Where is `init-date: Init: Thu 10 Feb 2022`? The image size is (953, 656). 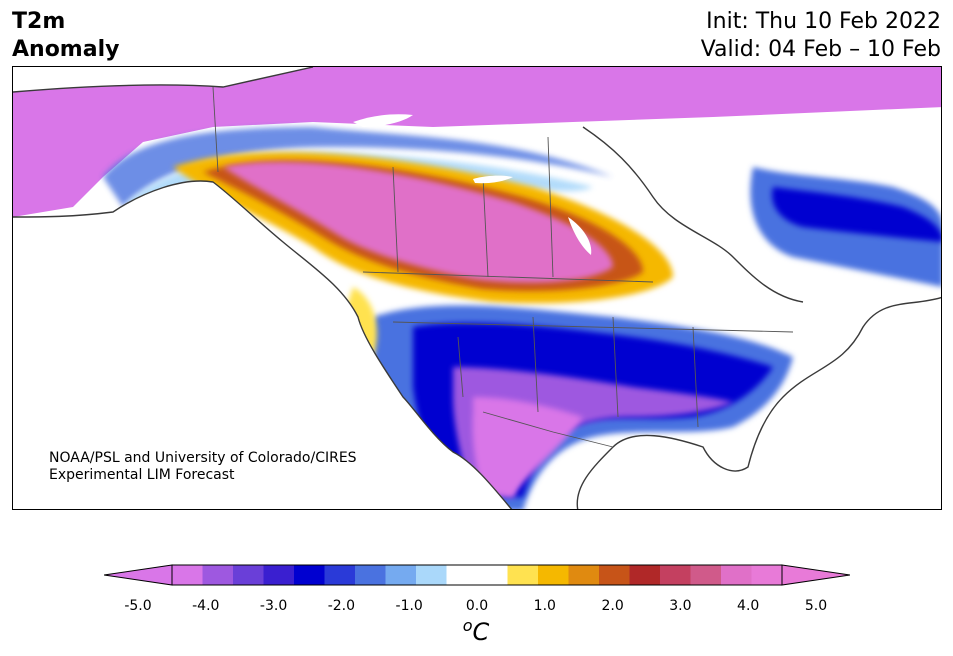
init-date: Init: Thu 10 Feb 2022 is located at coordinates (823, 21).